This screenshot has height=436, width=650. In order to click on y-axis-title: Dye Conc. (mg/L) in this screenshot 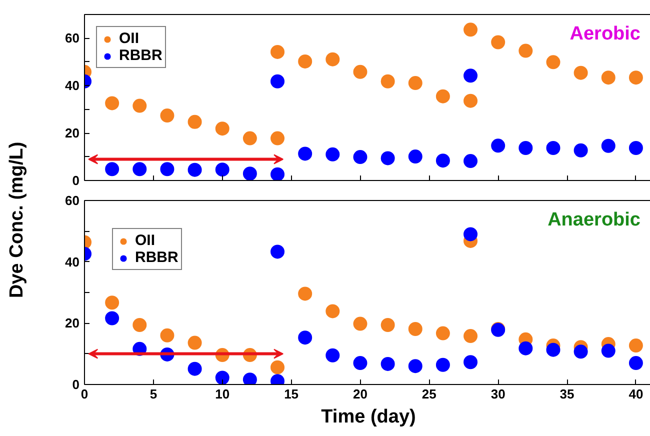, I will do `click(16, 220)`.